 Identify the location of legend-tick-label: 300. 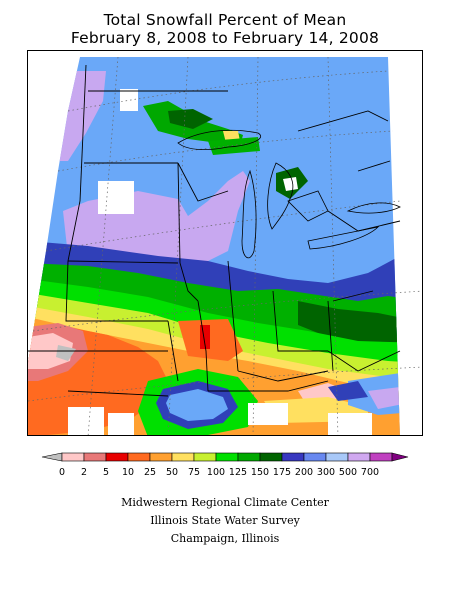
(326, 472).